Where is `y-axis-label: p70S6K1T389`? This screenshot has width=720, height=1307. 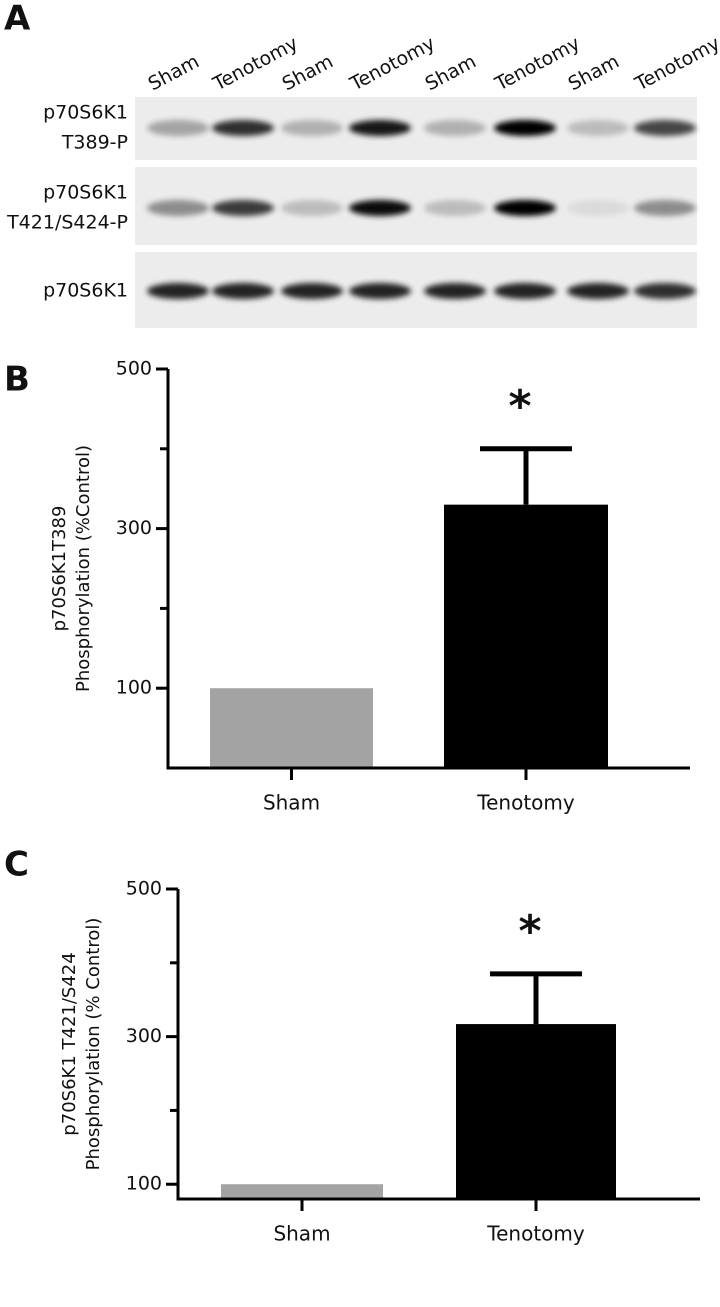
y-axis-label: p70S6K1T389 is located at coordinates (59, 569).